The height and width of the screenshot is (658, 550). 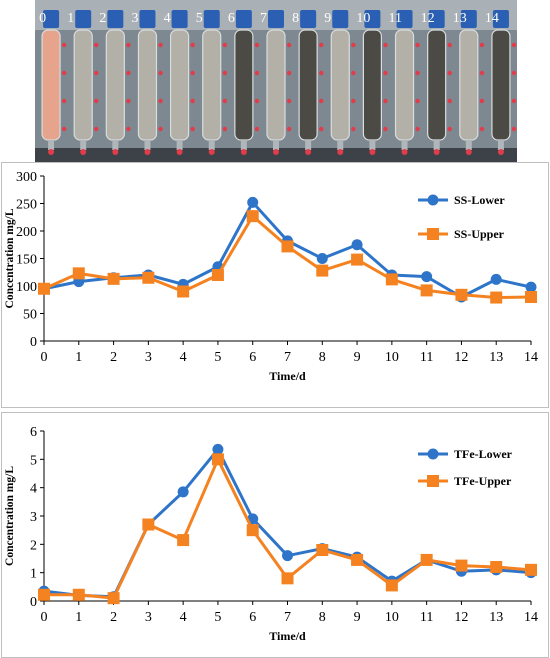 I want to click on x-axis-title: Time/d, so click(x=287, y=376).